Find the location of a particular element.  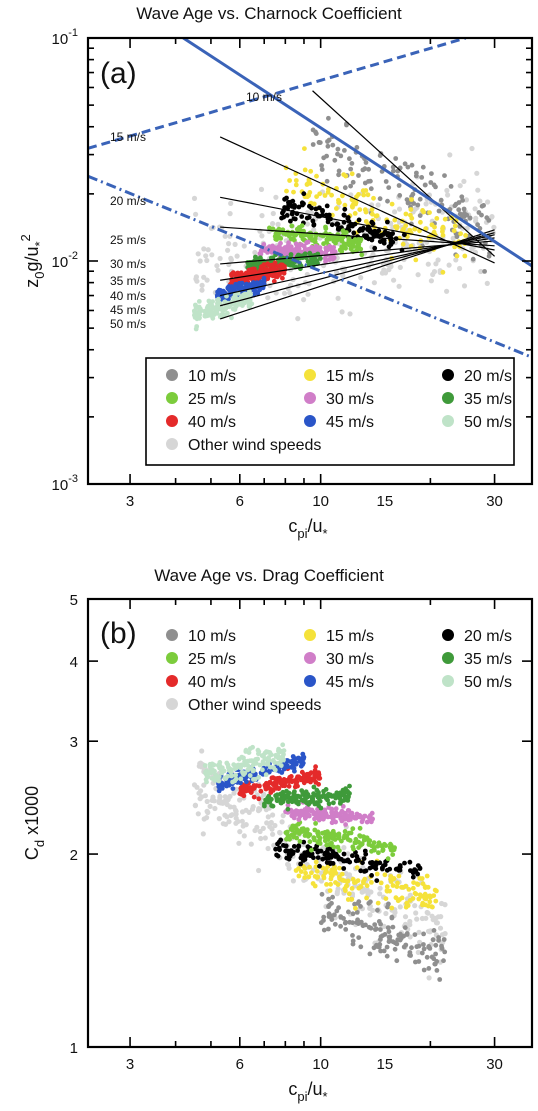

legend-label: 40 m/s is located at coordinates (212, 422).